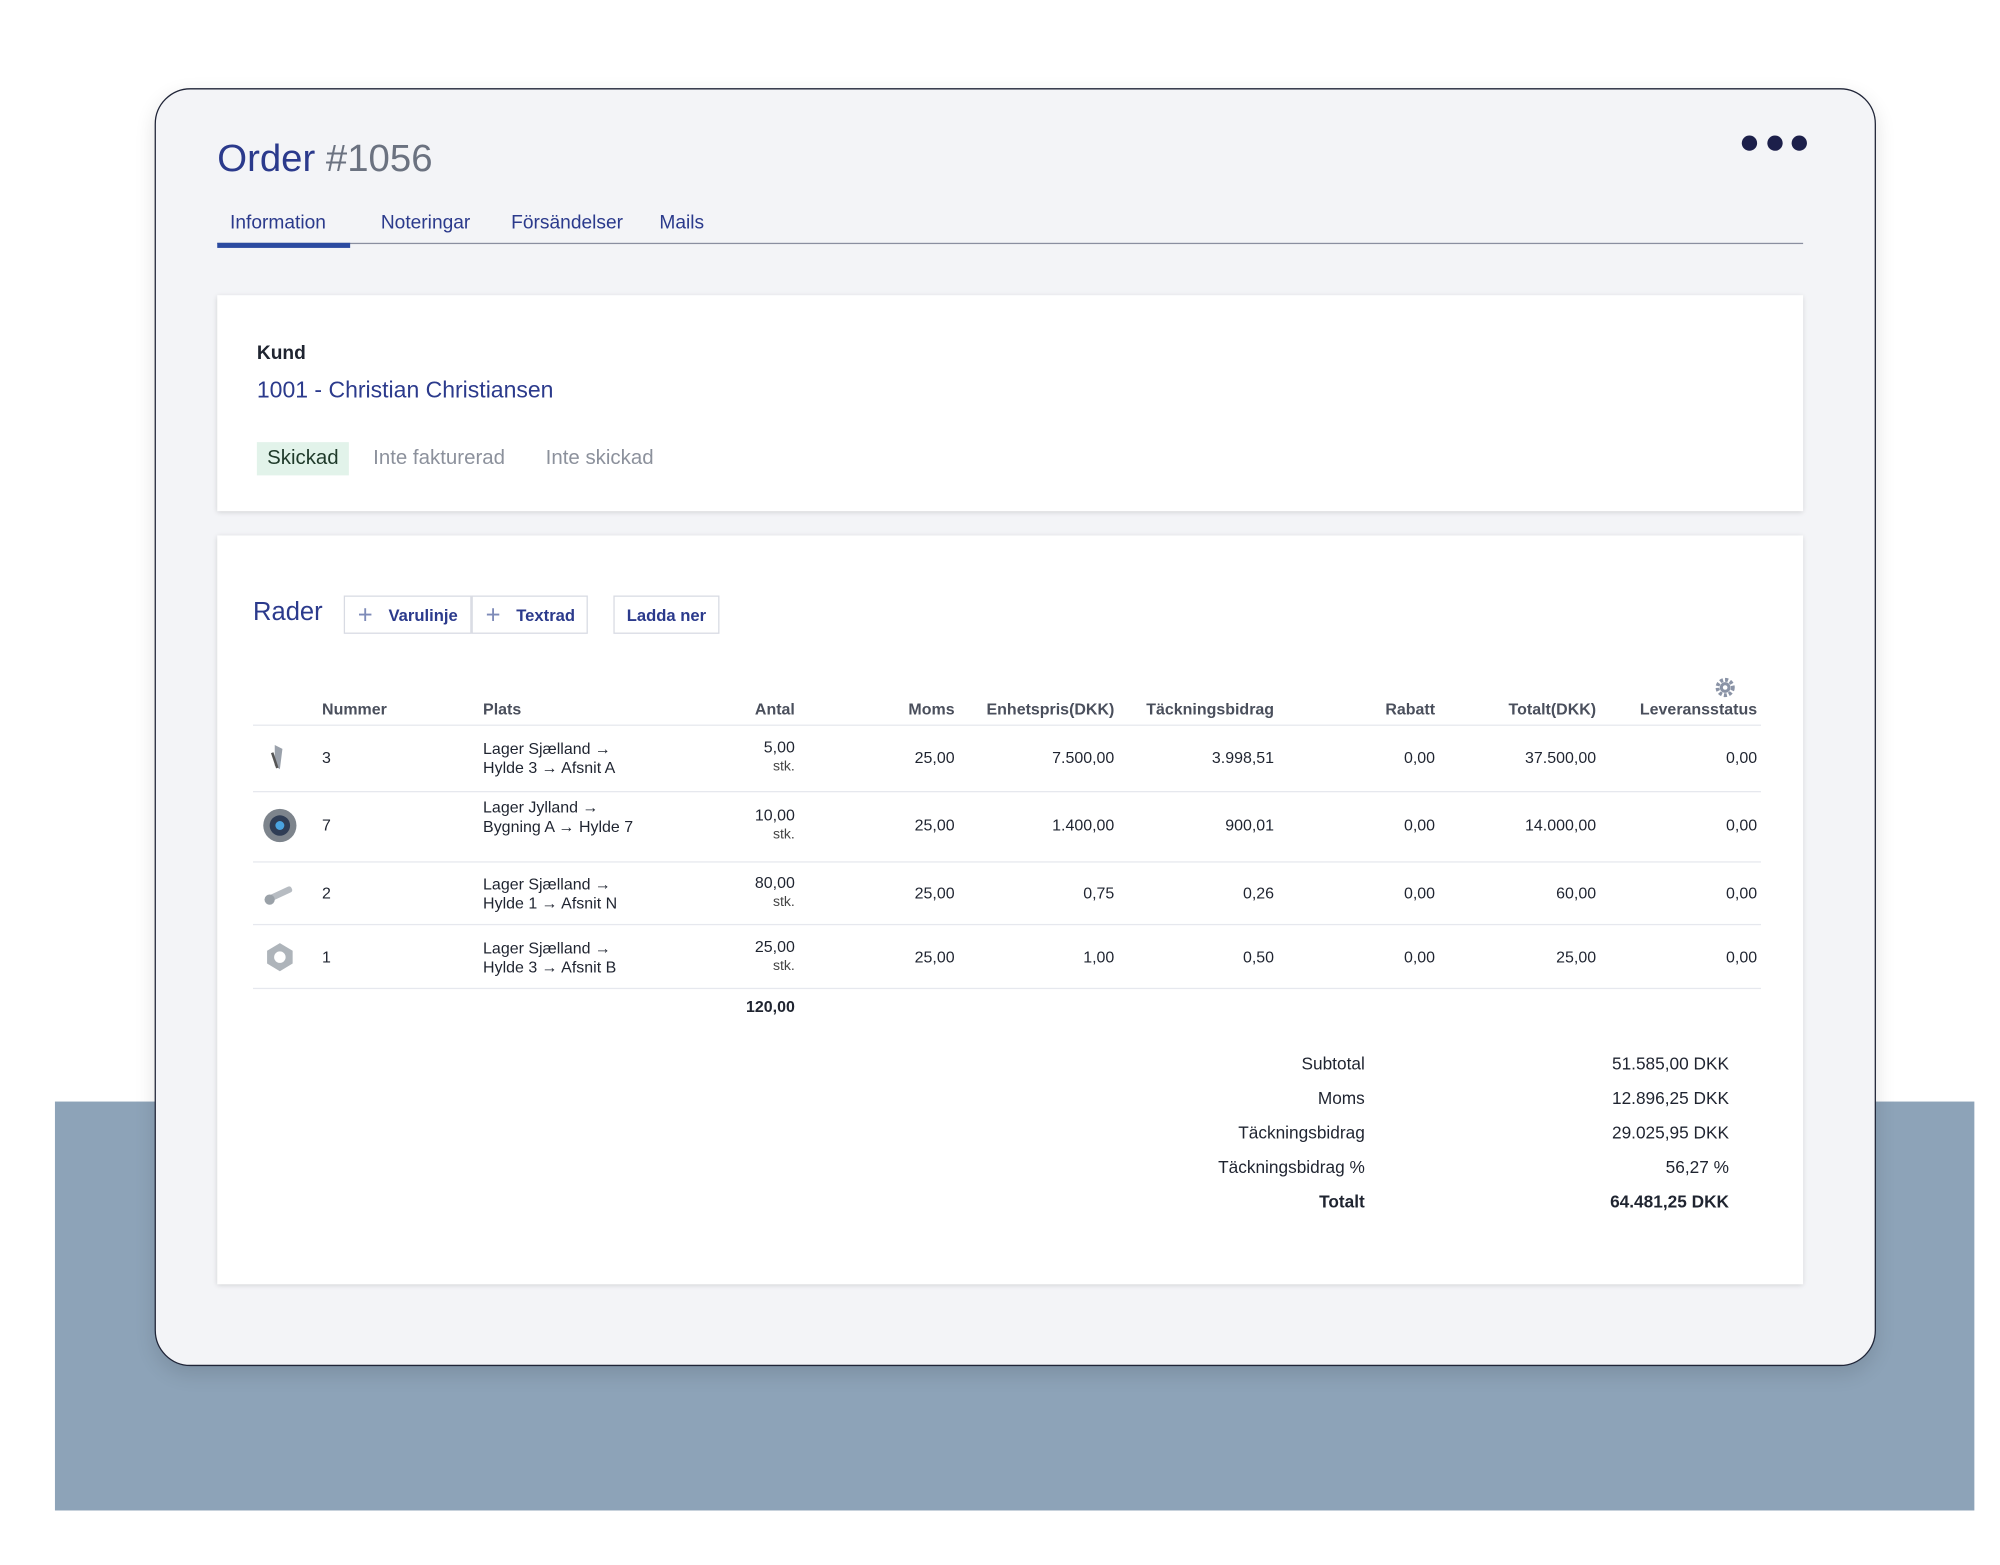 Image resolution: width=2000 pixels, height=1565 pixels. I want to click on summary-value: 12.896,25 DKK, so click(1670, 1098).